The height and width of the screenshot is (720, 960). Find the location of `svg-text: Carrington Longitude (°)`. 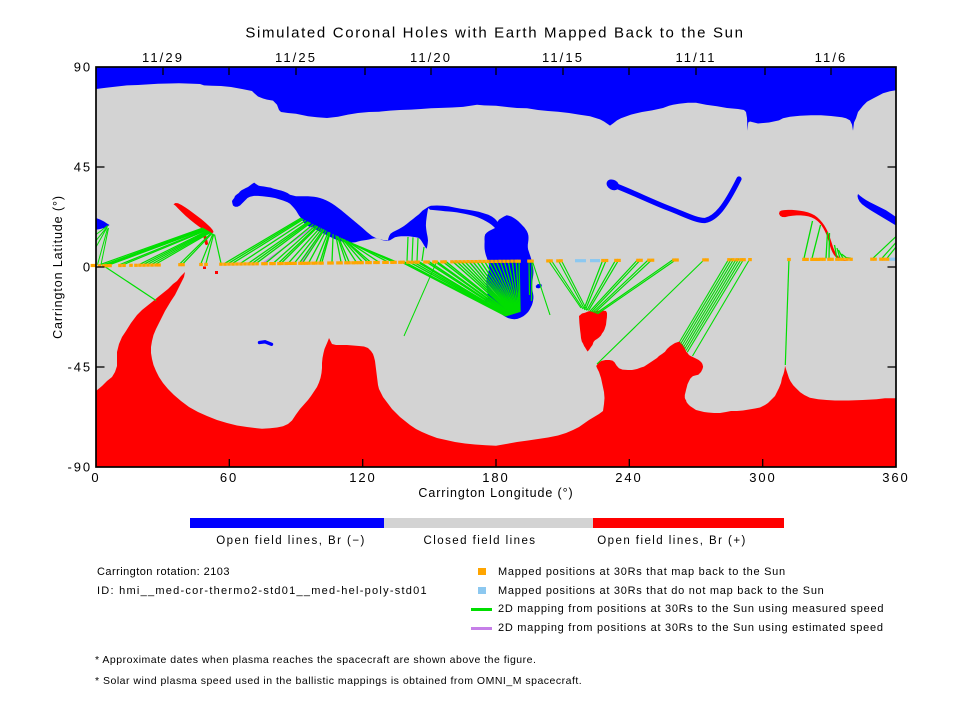

svg-text: Carrington Longitude (°) is located at coordinates (495, 493).